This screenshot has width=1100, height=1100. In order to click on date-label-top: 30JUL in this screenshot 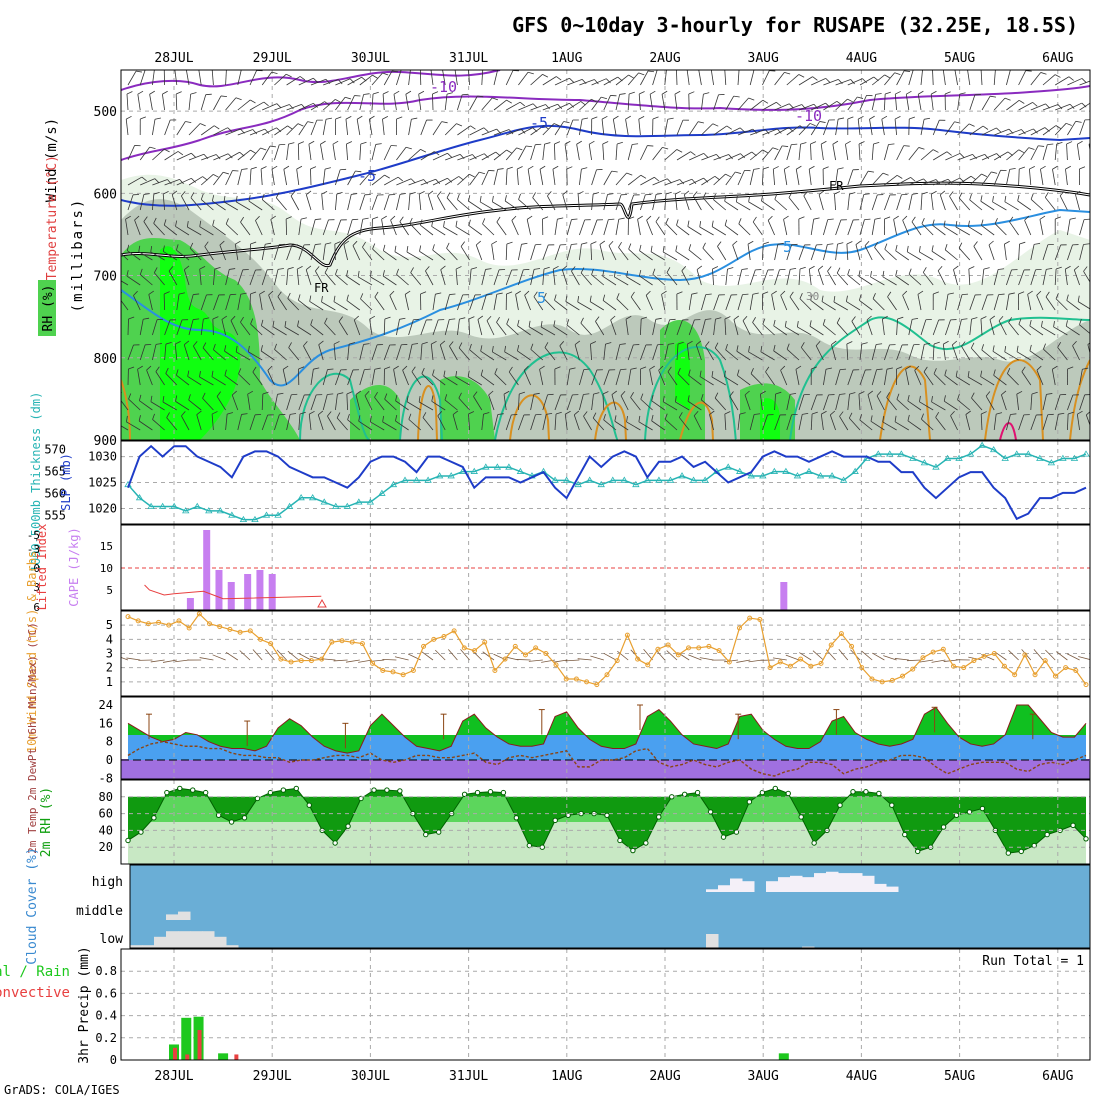, I will do `click(370, 58)`.